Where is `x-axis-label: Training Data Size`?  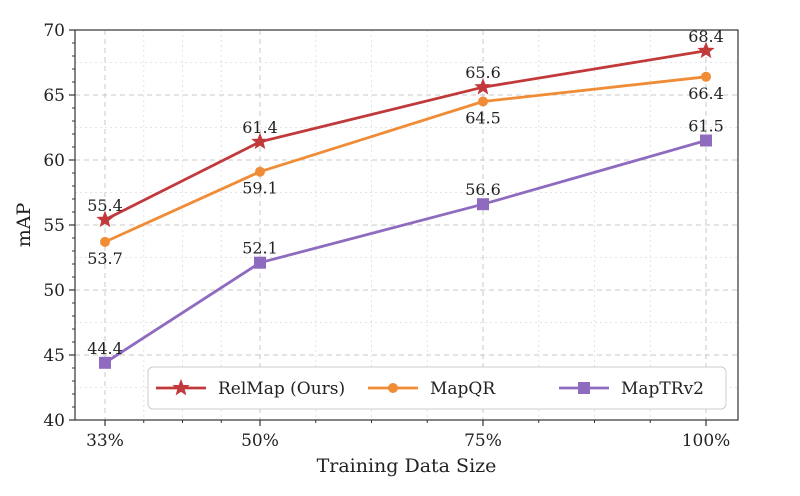 x-axis-label: Training Data Size is located at coordinates (407, 466).